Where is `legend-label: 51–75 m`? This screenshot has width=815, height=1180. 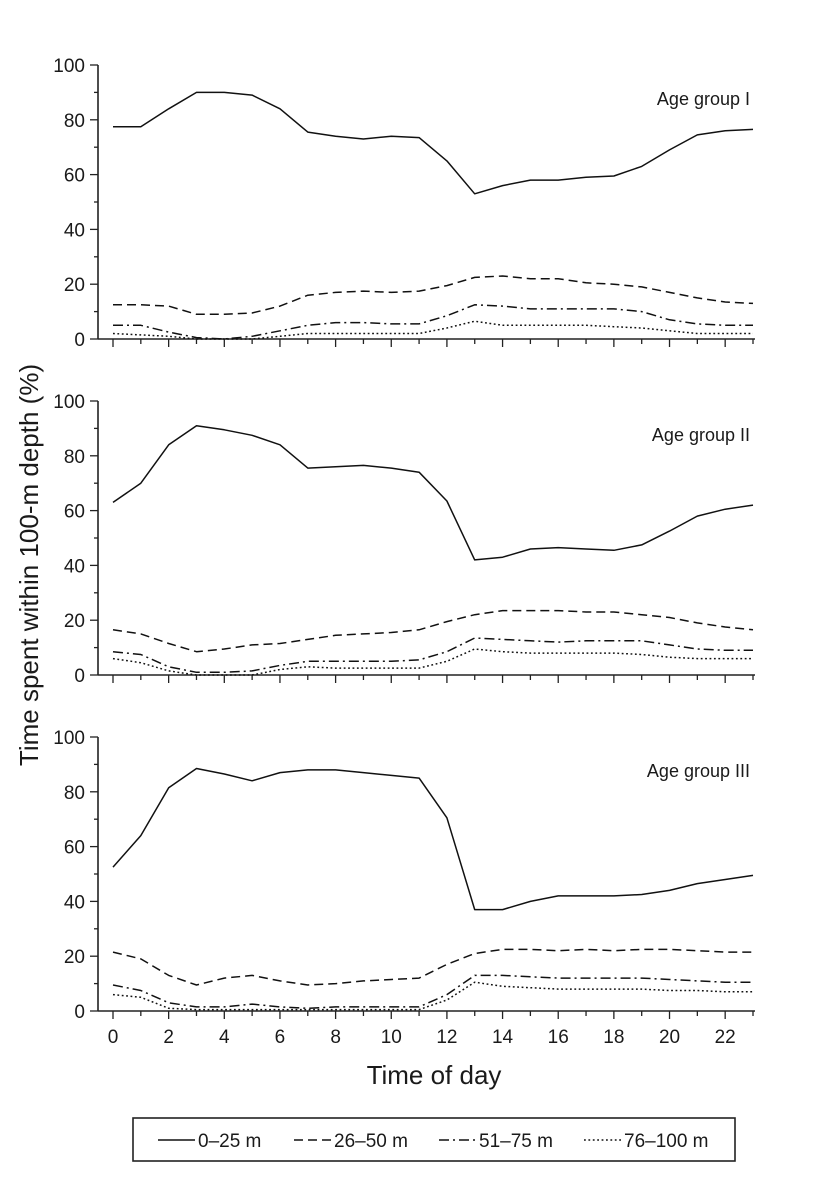 legend-label: 51–75 m is located at coordinates (516, 1141).